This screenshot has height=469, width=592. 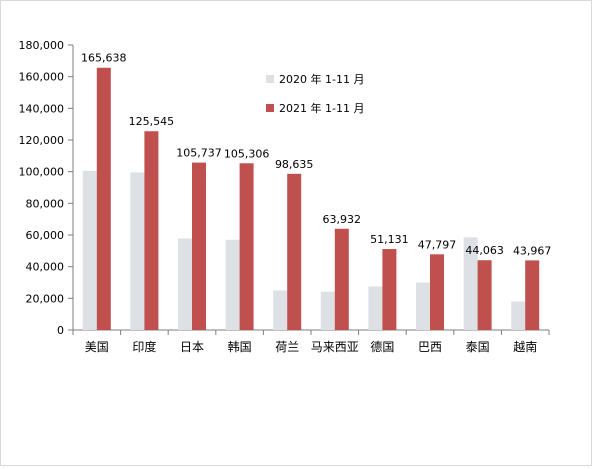 What do you see at coordinates (152, 121) in the screenshot?
I see `data-label-2021: 125,545` at bounding box center [152, 121].